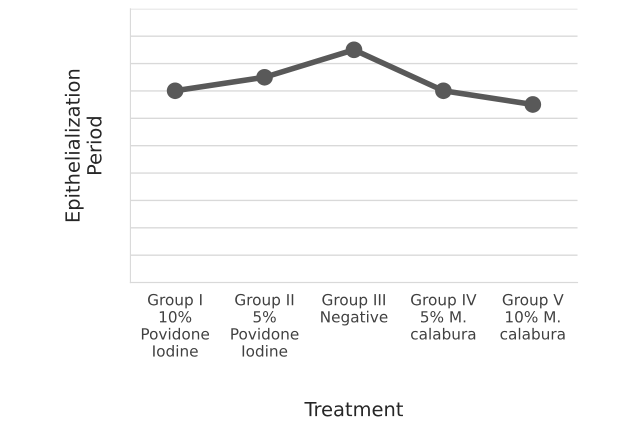 The image size is (621, 438). I want to click on y-axis-title: Epithelialization Period, so click(83, 146).